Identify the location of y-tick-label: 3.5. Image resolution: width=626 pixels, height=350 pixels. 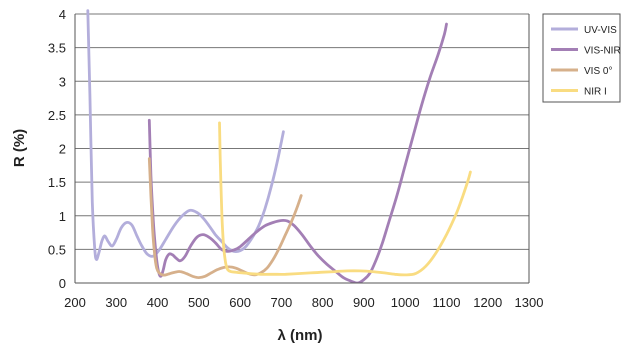
(57, 48).